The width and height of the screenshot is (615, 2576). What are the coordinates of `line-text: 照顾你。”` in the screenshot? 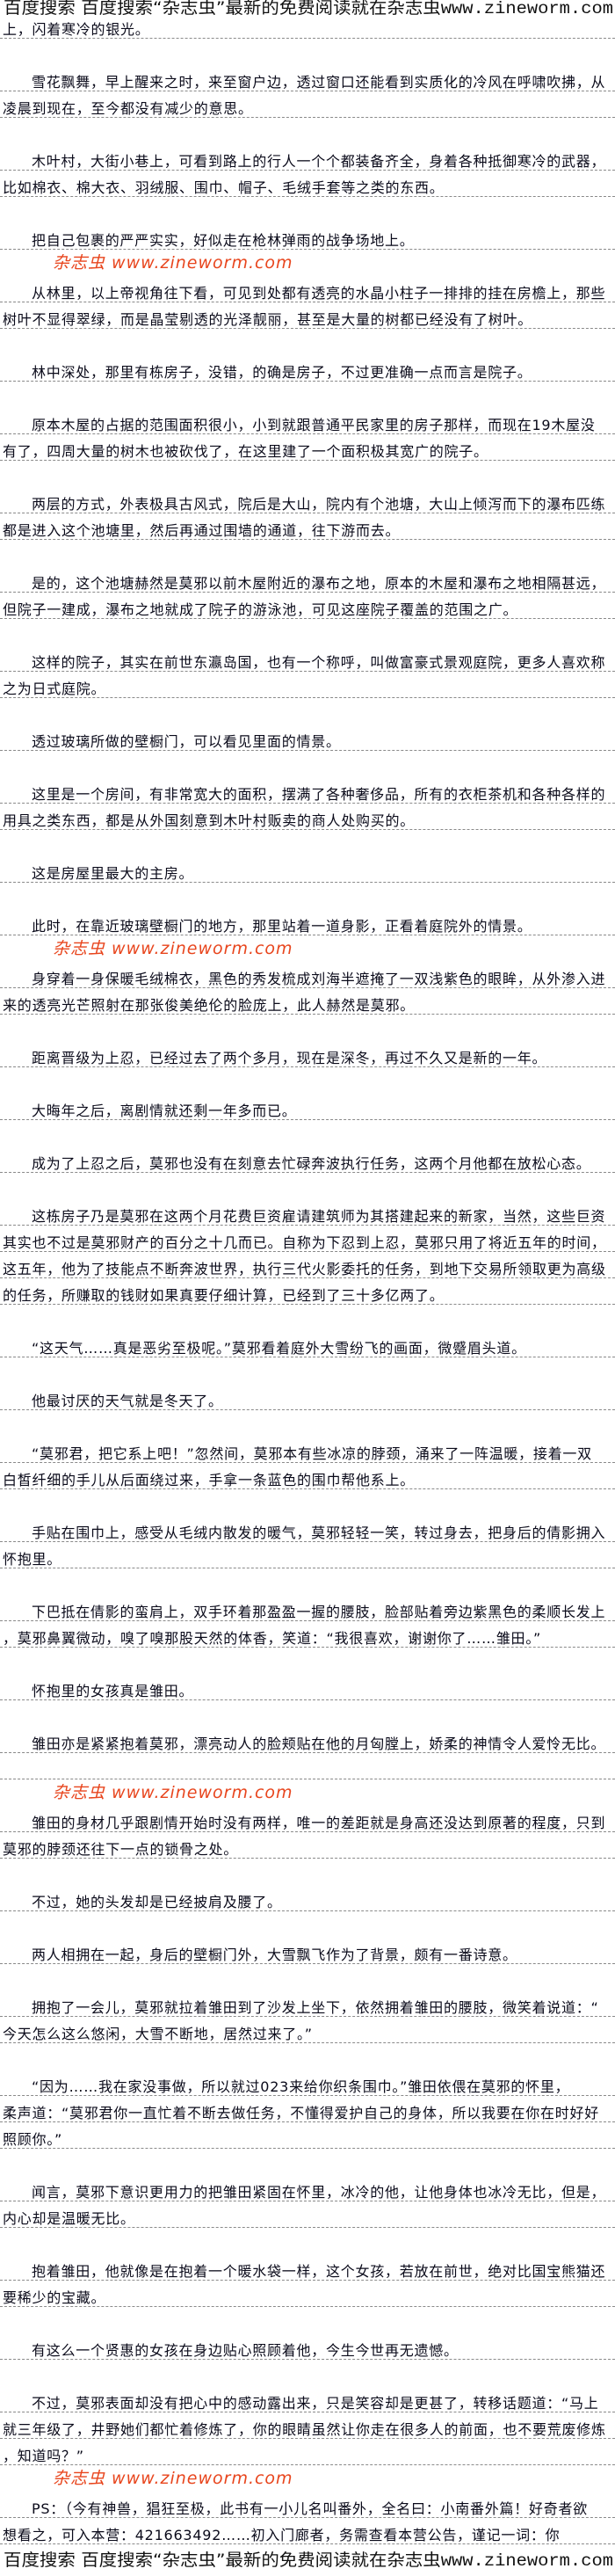 It's located at (33, 2139).